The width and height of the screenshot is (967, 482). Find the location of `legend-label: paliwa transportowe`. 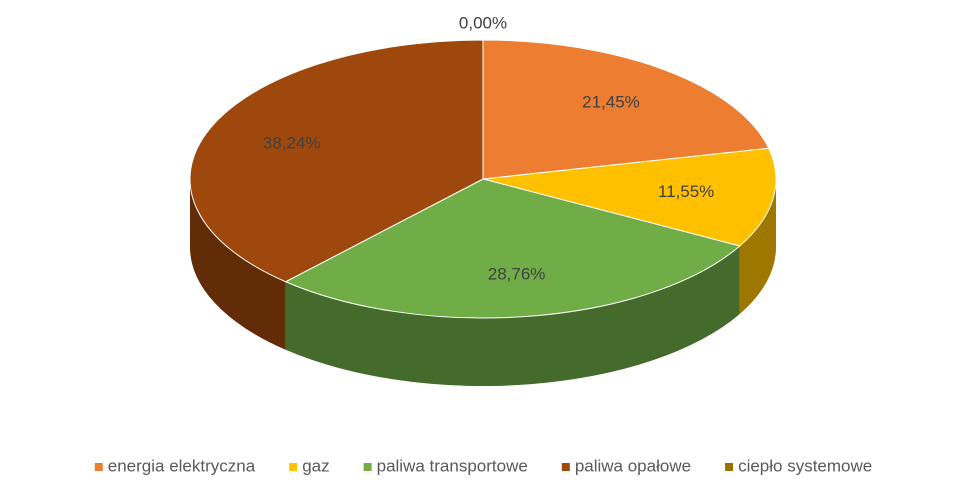

legend-label: paliwa transportowe is located at coordinates (452, 465).